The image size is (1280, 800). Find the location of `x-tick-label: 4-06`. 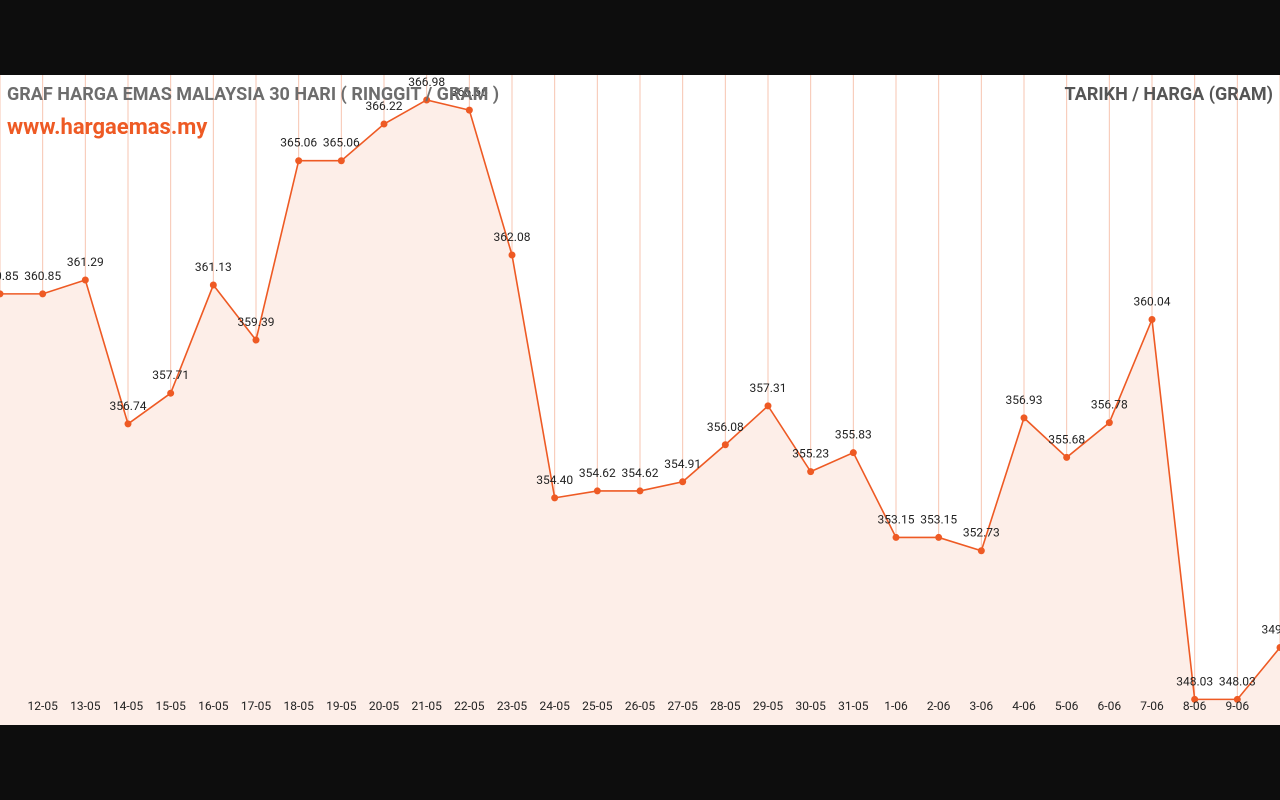

x-tick-label: 4-06 is located at coordinates (1024, 706).